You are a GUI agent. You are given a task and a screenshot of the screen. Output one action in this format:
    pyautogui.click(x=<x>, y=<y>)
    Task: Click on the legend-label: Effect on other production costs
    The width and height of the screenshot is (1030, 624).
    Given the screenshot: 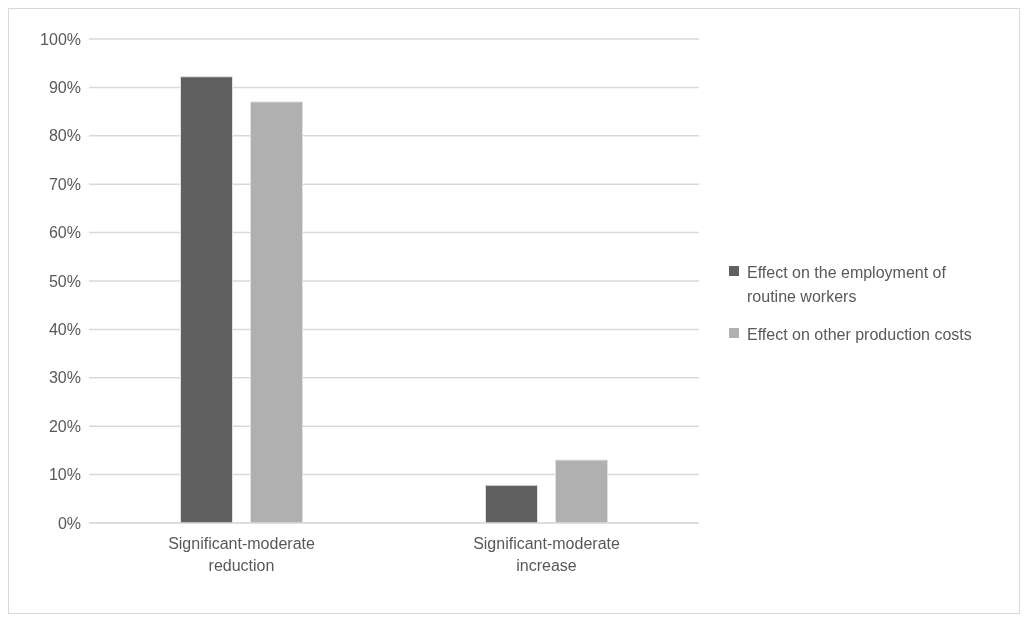 What is the action you would take?
    pyautogui.click(x=859, y=335)
    